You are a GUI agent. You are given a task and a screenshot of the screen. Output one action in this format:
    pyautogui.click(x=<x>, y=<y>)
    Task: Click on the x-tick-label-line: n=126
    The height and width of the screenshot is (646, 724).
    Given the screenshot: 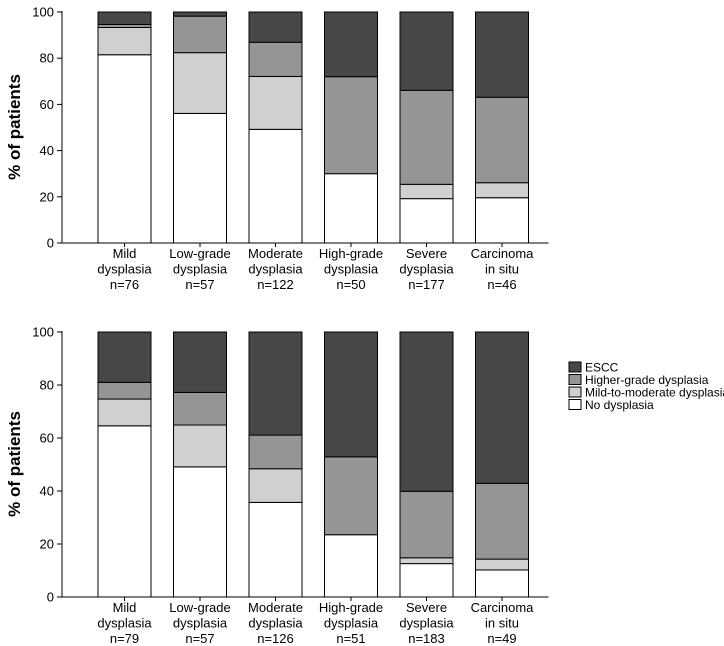 What is the action you would take?
    pyautogui.click(x=275, y=638)
    